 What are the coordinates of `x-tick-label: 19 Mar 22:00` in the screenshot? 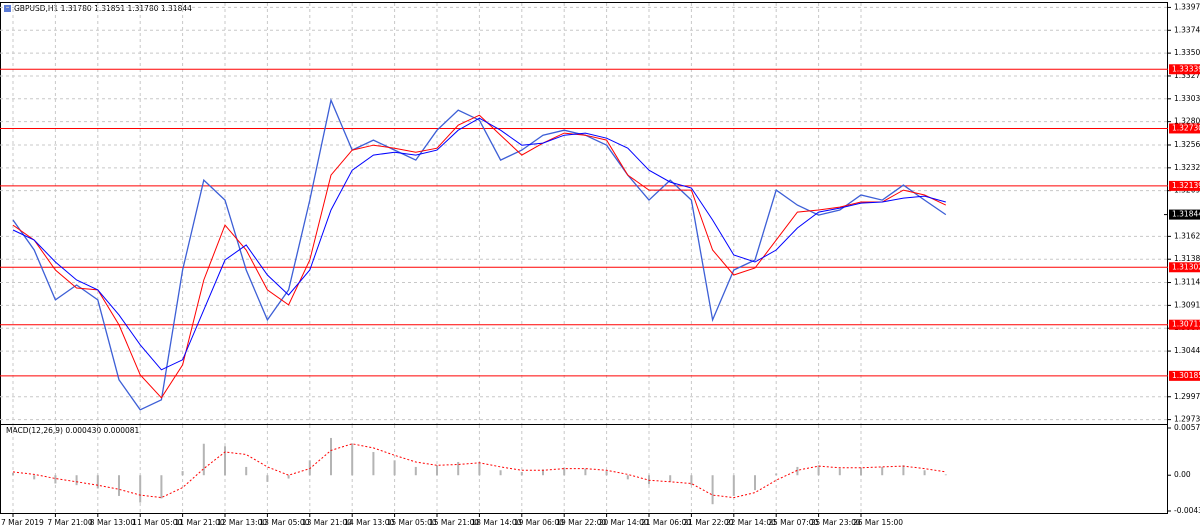 It's located at (581, 522).